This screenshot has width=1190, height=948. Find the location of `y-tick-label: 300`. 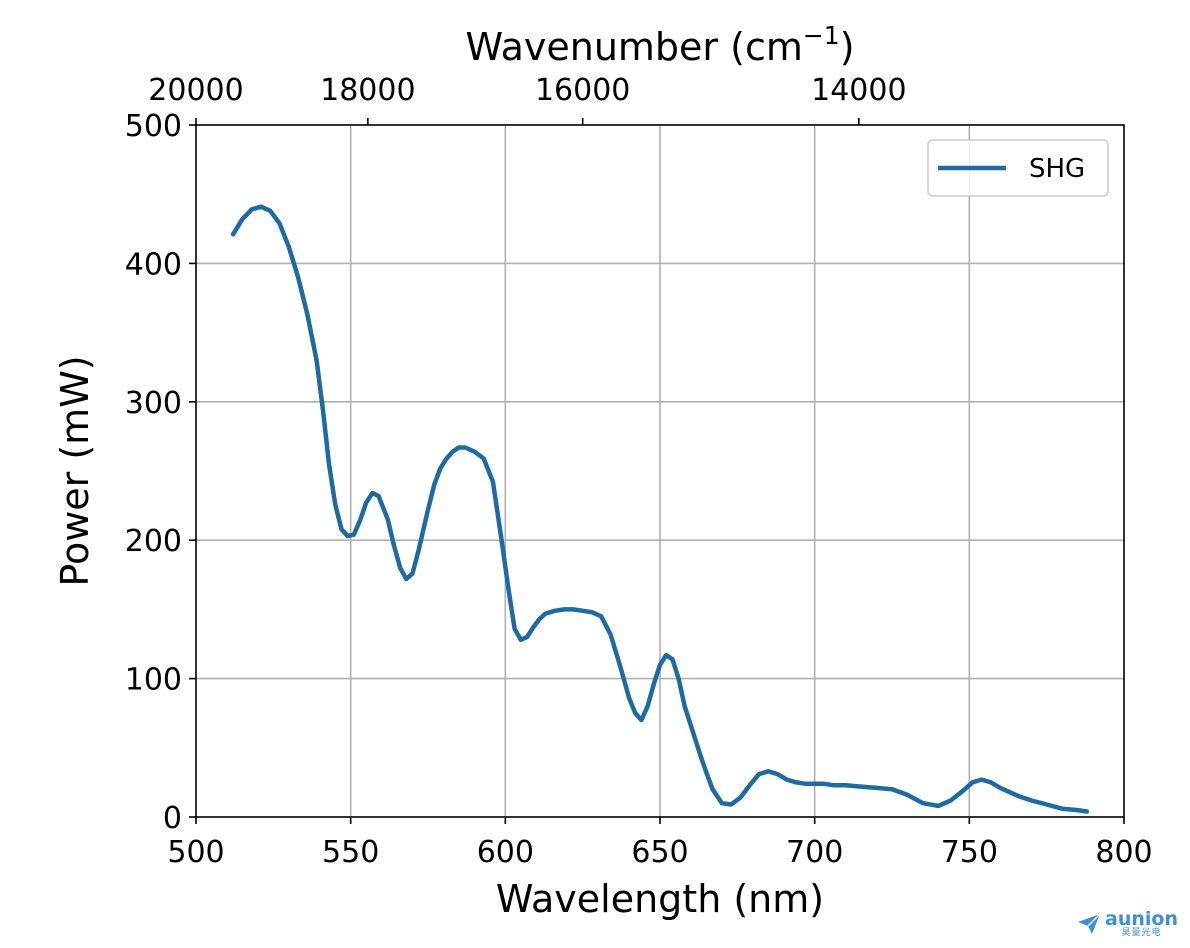

y-tick-label: 300 is located at coordinates (153, 403).